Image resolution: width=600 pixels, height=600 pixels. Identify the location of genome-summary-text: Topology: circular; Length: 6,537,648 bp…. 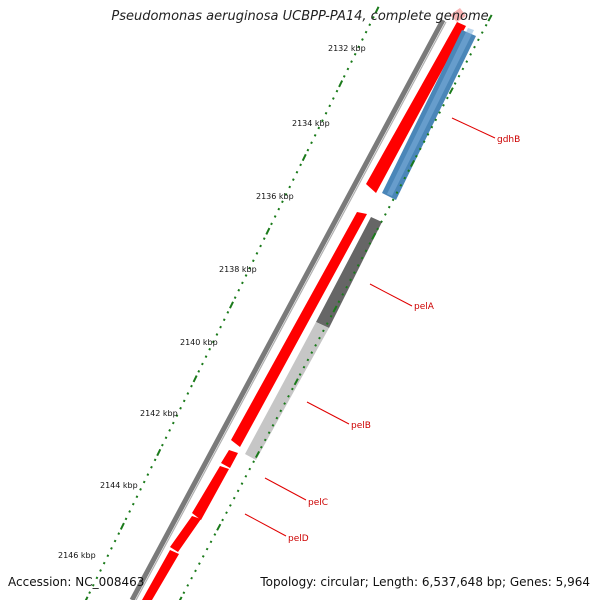
(425, 582).